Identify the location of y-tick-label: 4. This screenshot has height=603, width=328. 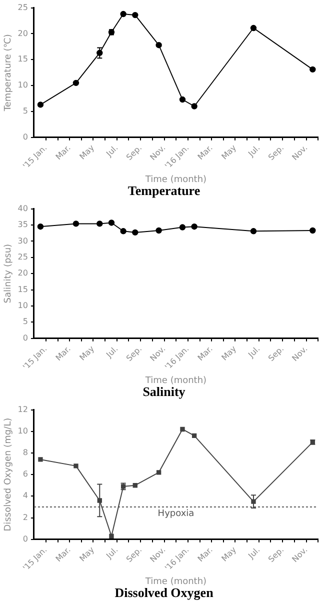
(25, 495).